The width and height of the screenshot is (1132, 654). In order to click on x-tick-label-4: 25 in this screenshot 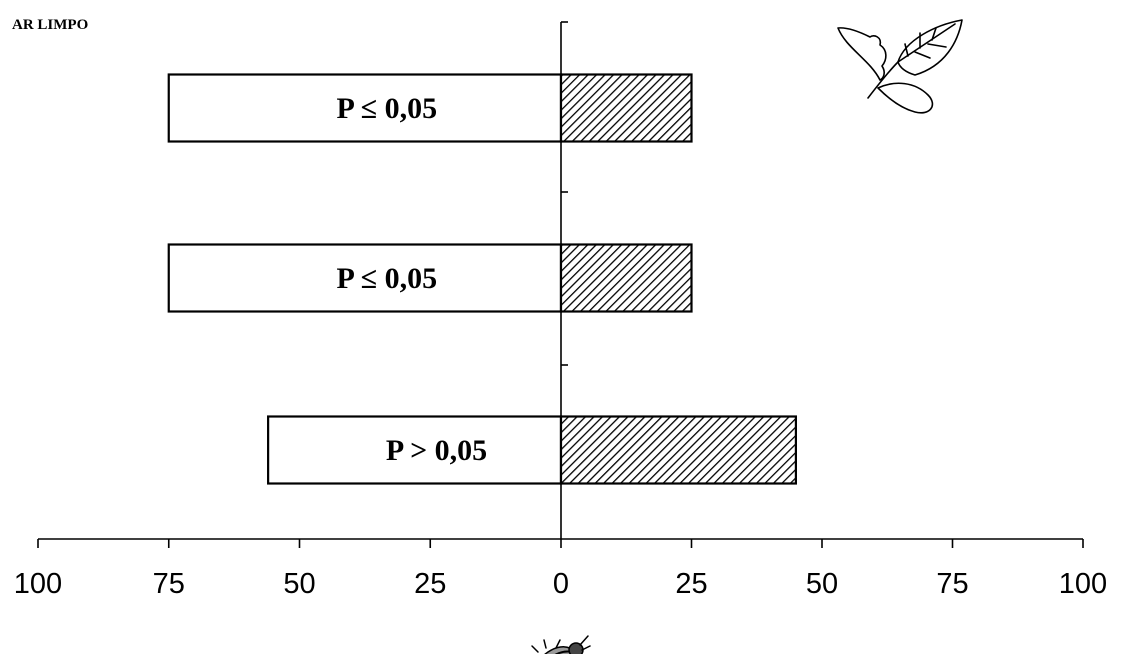, I will do `click(430, 584)`.